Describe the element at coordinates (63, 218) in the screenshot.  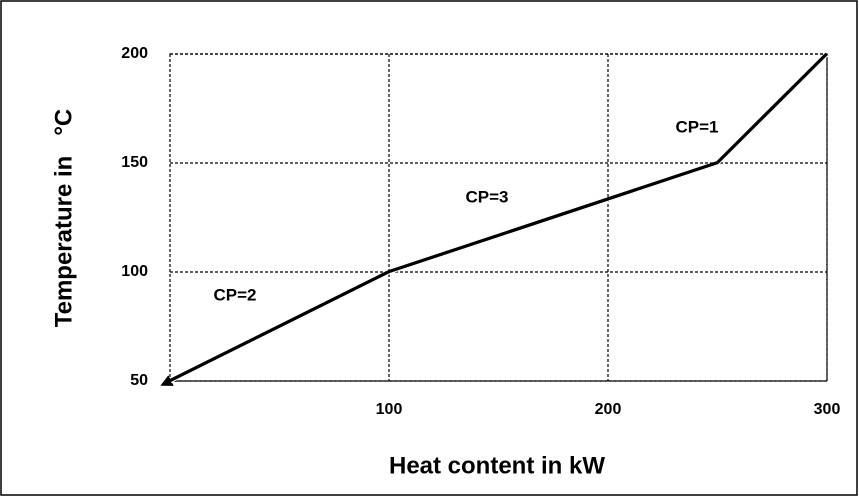
I see `y-axis-label: Temperature in °C` at that location.